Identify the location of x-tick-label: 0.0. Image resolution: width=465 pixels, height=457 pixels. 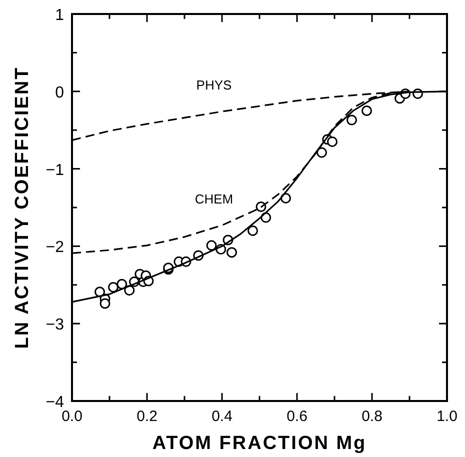
(72, 416).